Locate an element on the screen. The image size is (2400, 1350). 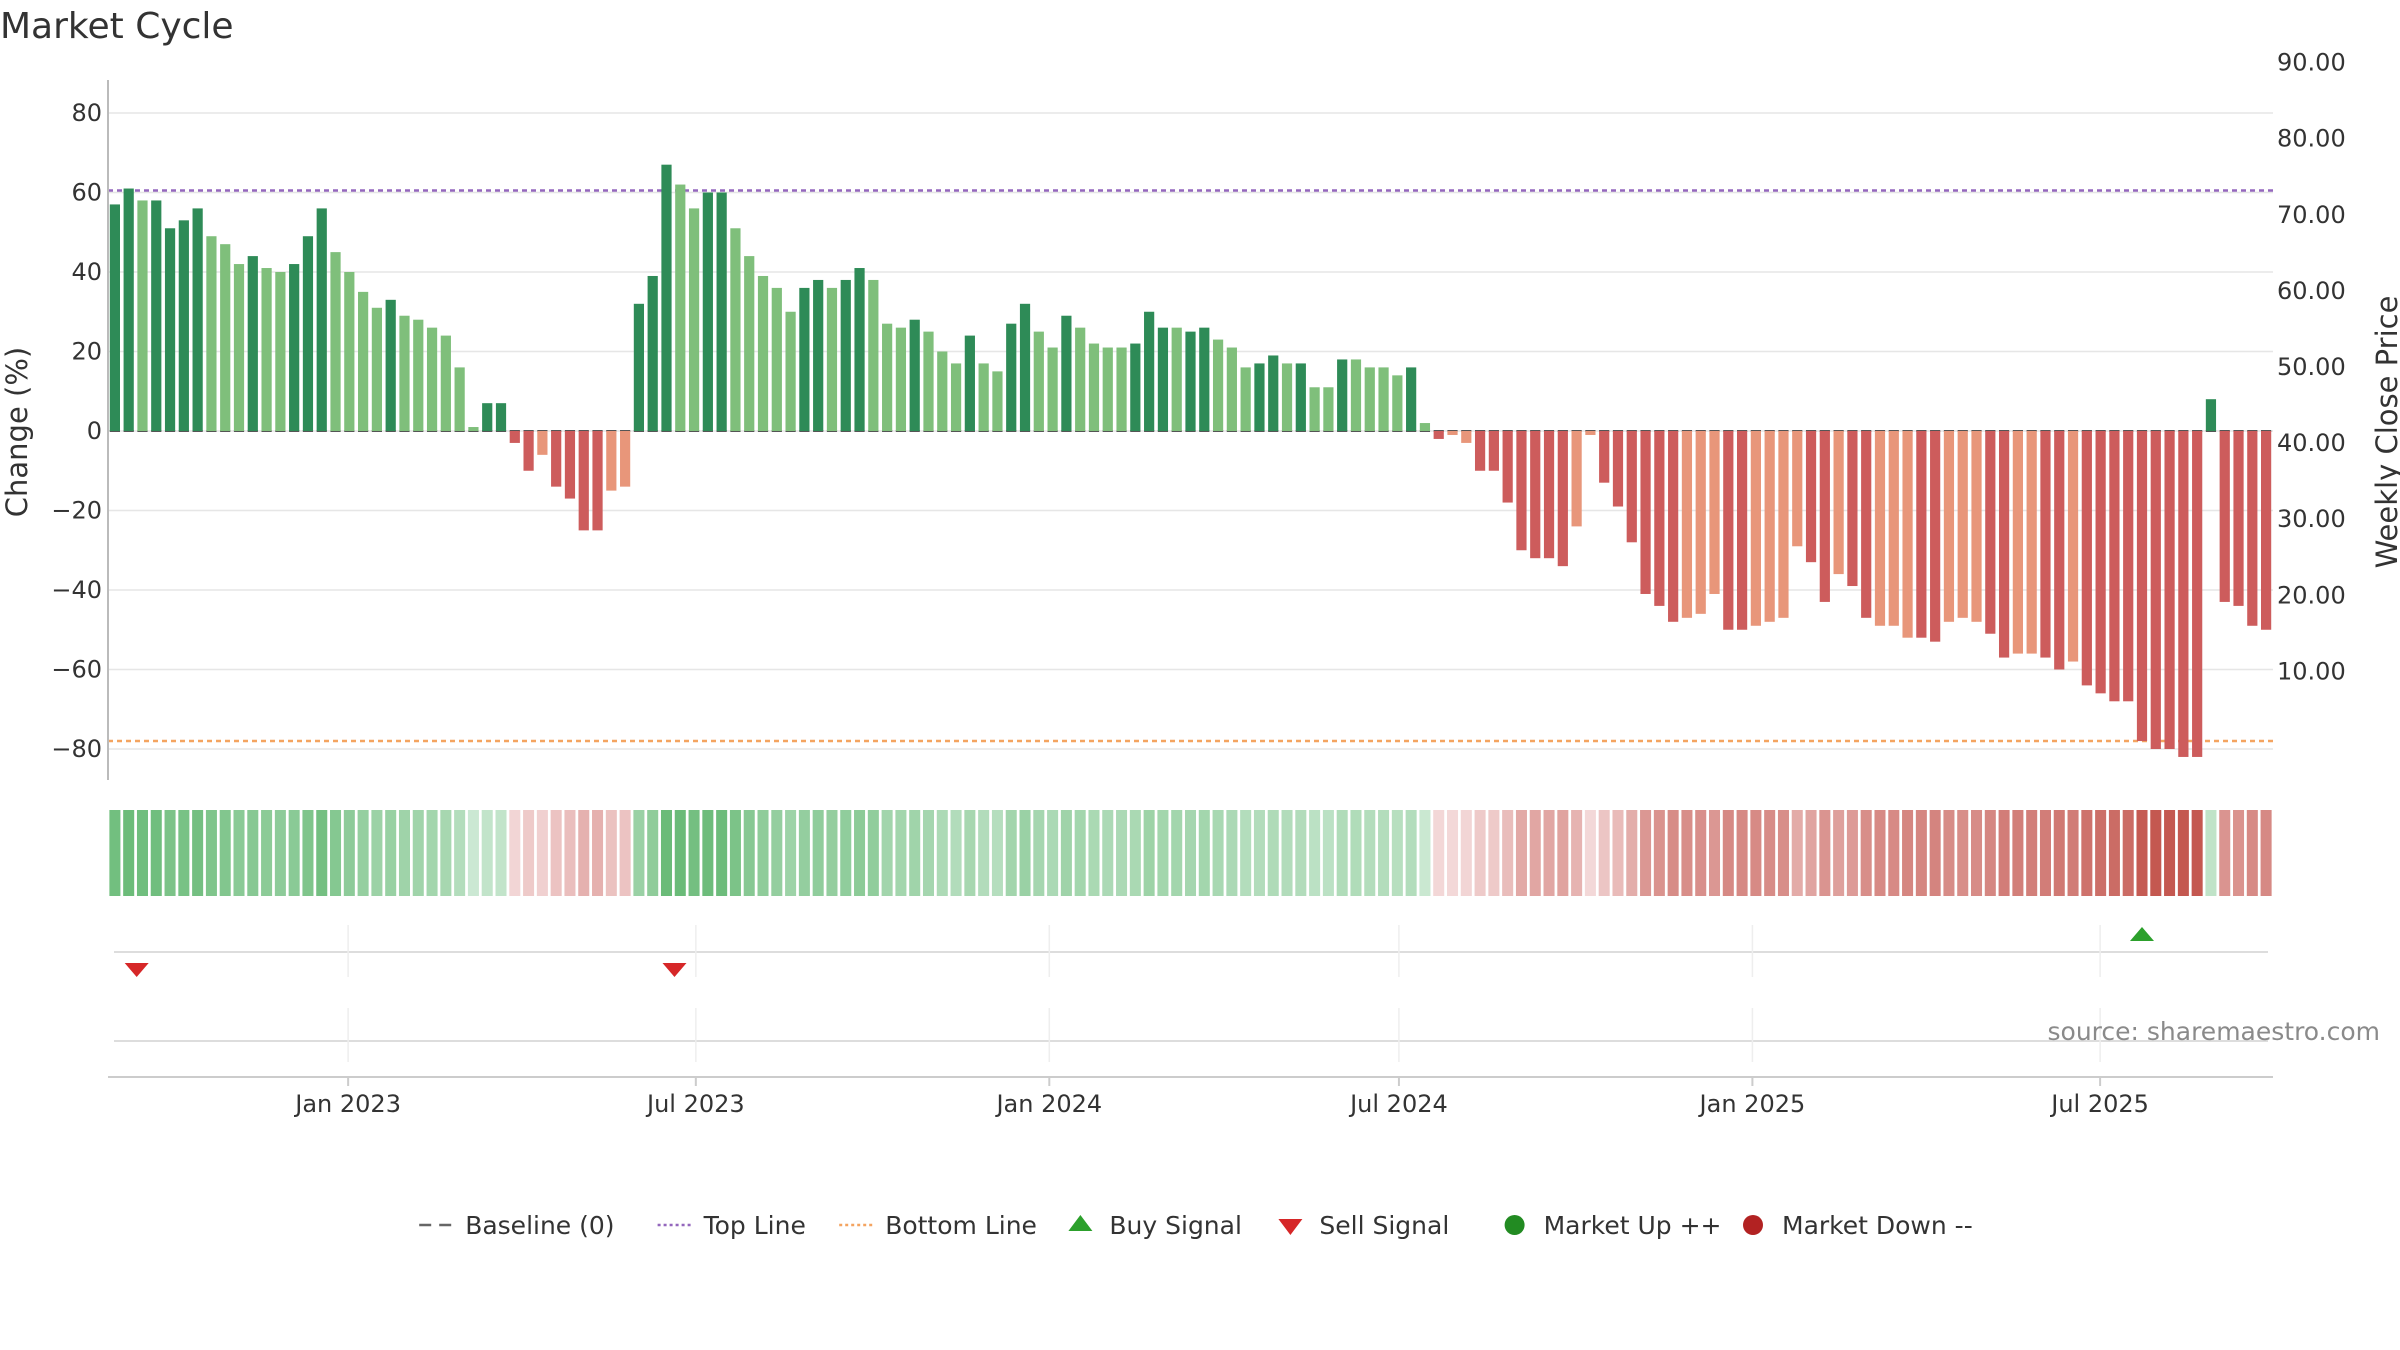
y2-tick-label: 40.00 is located at coordinates (2311, 443).